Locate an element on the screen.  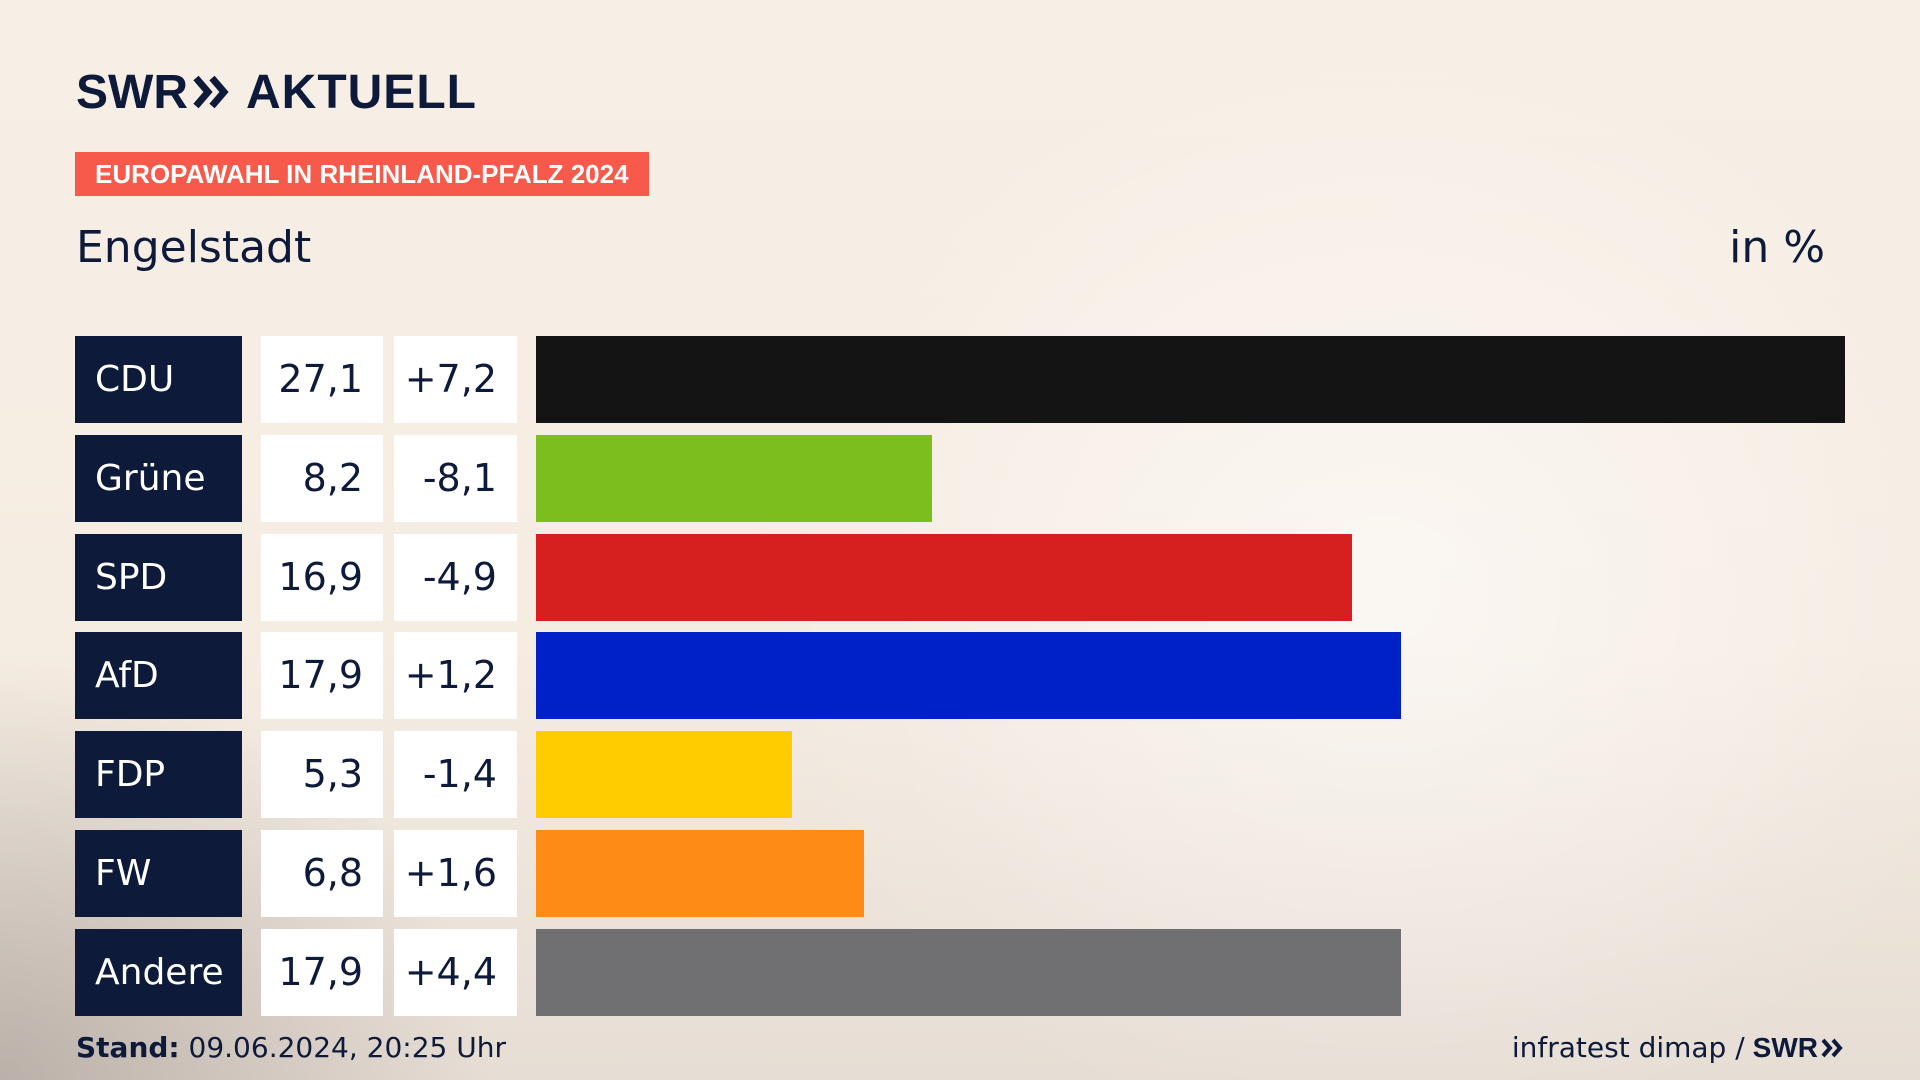
vote-share-label: 5,3 is located at coordinates (322, 775).